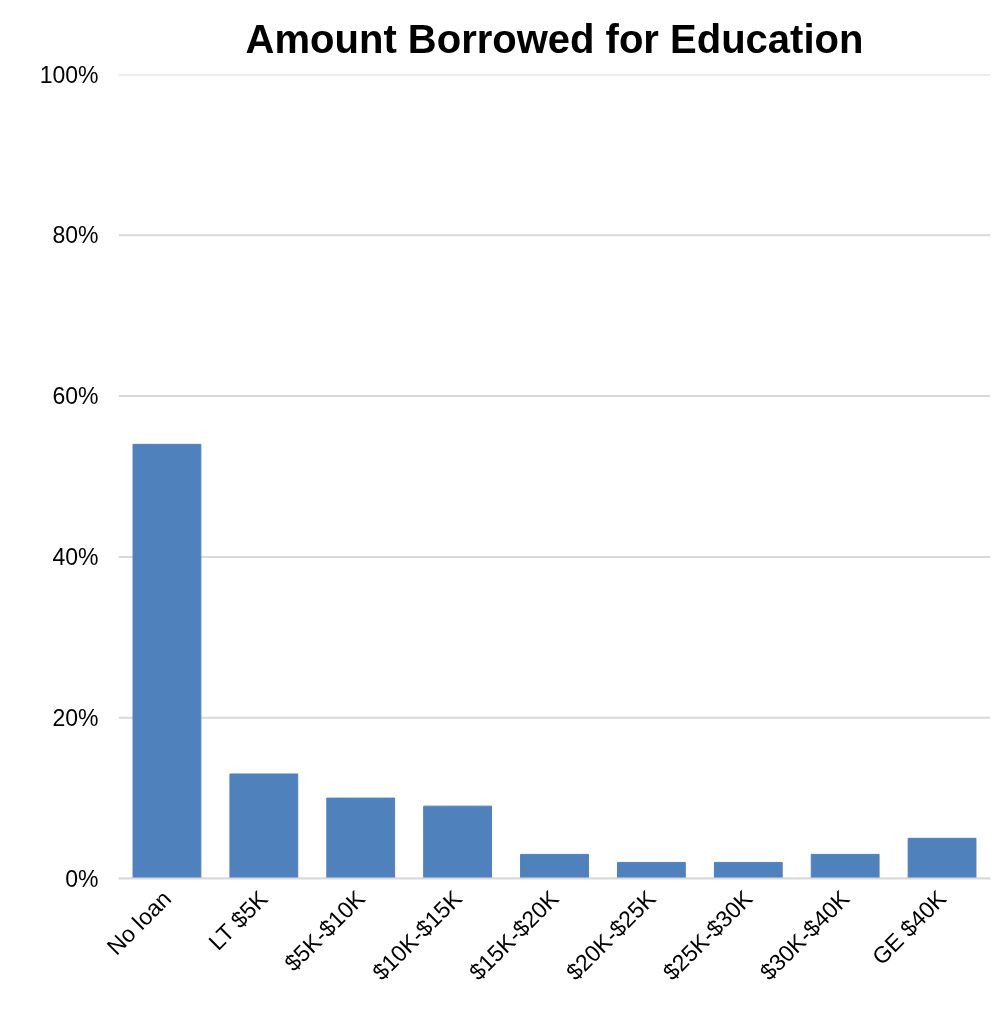 The image size is (992, 1025). Describe the element at coordinates (75, 235) in the screenshot. I see `y-tick-label: 80%` at that location.